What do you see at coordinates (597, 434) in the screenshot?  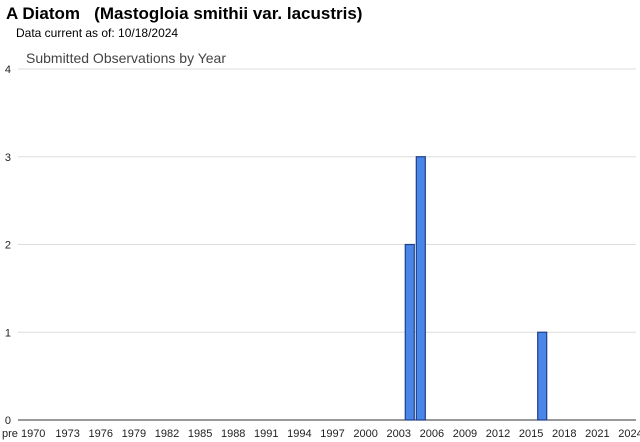 I see `x-tick-label: 2021` at bounding box center [597, 434].